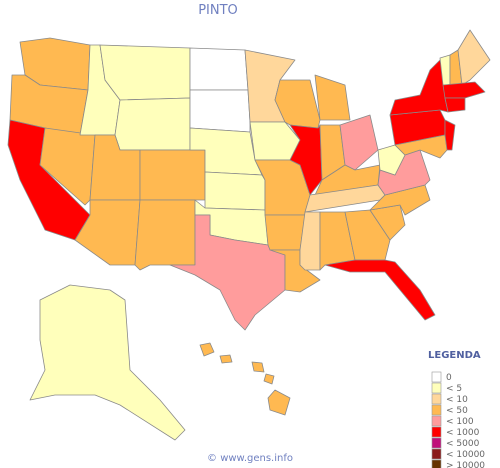 The height and width of the screenshot is (468, 500). I want to click on legend-label: < 100, so click(460, 422).